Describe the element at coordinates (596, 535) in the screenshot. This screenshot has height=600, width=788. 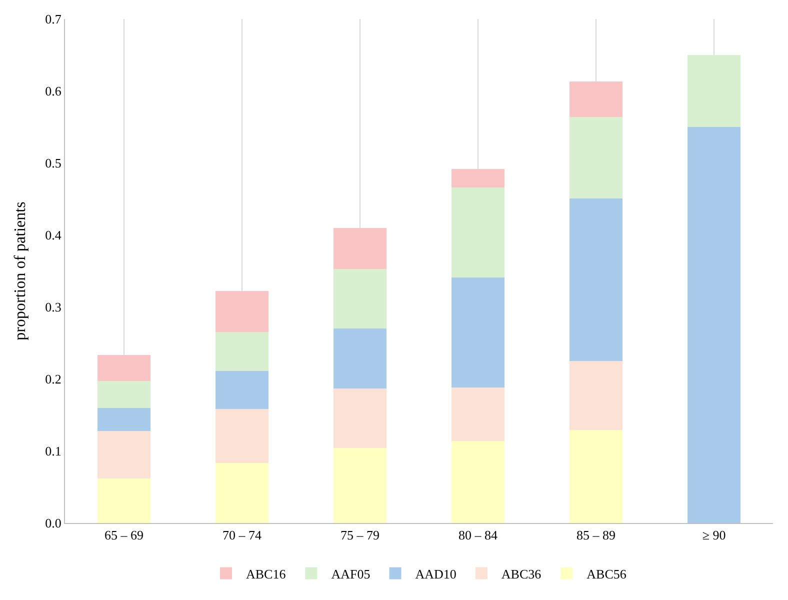
I see `x-tick-label: 85 – 89` at that location.